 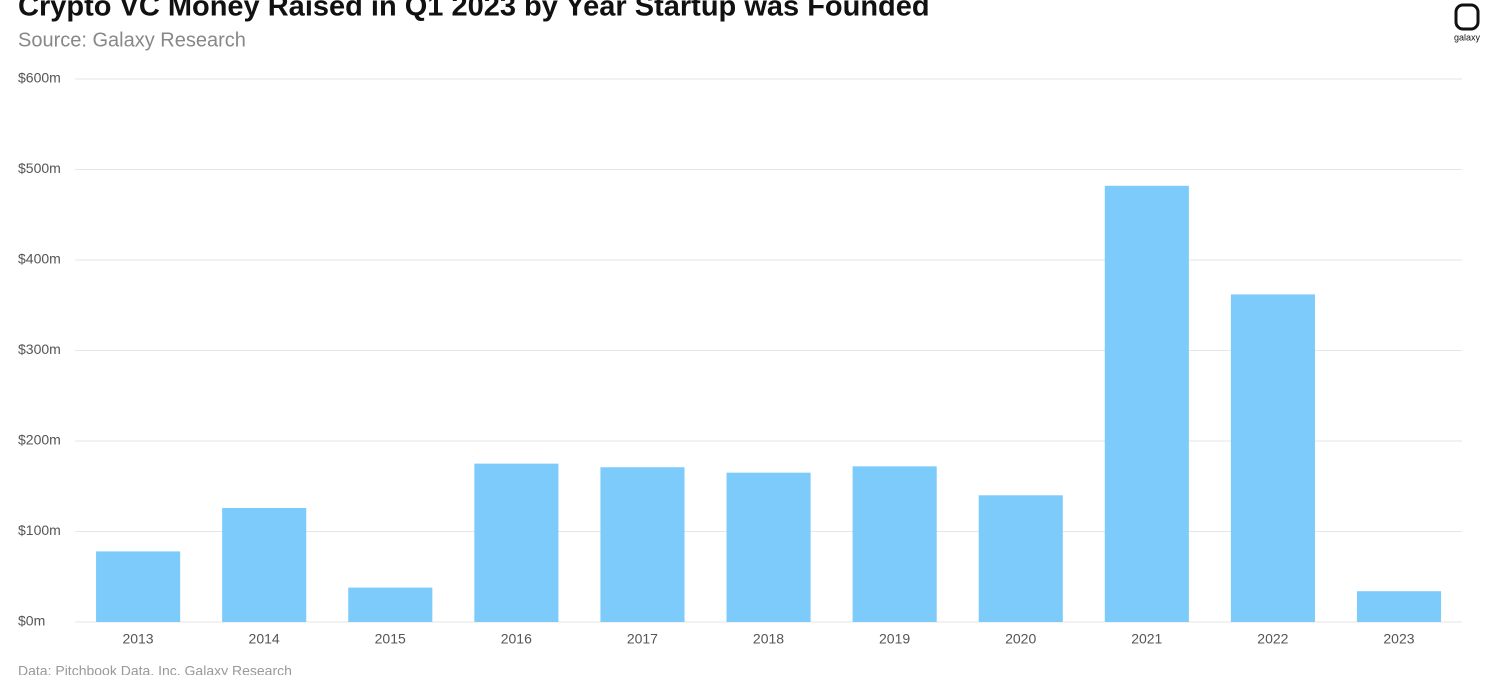 What do you see at coordinates (39, 78) in the screenshot?
I see `y-tick-label: $600m` at bounding box center [39, 78].